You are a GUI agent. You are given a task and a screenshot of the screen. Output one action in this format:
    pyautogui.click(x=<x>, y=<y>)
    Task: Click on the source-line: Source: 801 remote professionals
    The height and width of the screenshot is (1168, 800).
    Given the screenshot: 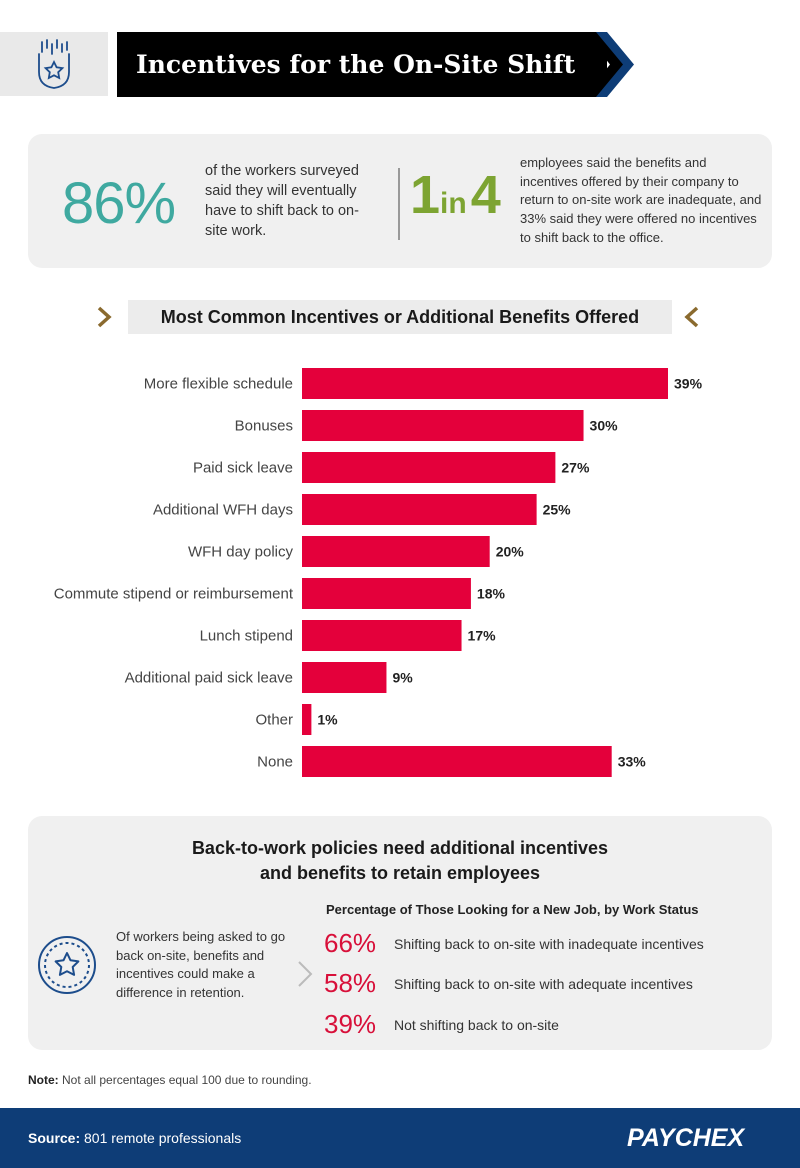 What is the action you would take?
    pyautogui.click(x=134, y=1138)
    